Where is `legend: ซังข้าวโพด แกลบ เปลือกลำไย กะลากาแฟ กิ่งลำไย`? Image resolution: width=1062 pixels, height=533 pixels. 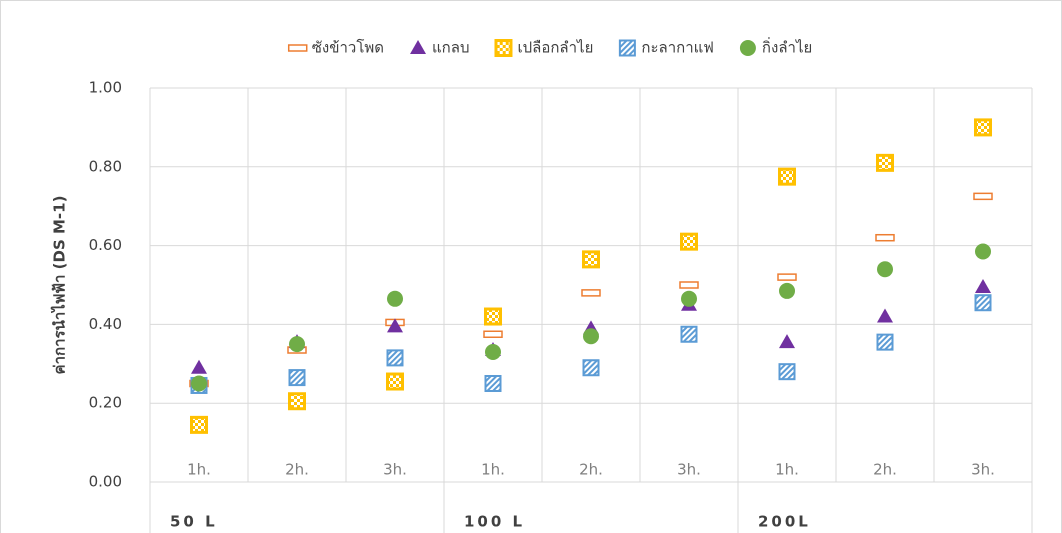
legend: ซังข้าวโพด แกลบ เปลือกลำไย กะลากาแฟ กิ่งลำไย is located at coordinates (549, 47).